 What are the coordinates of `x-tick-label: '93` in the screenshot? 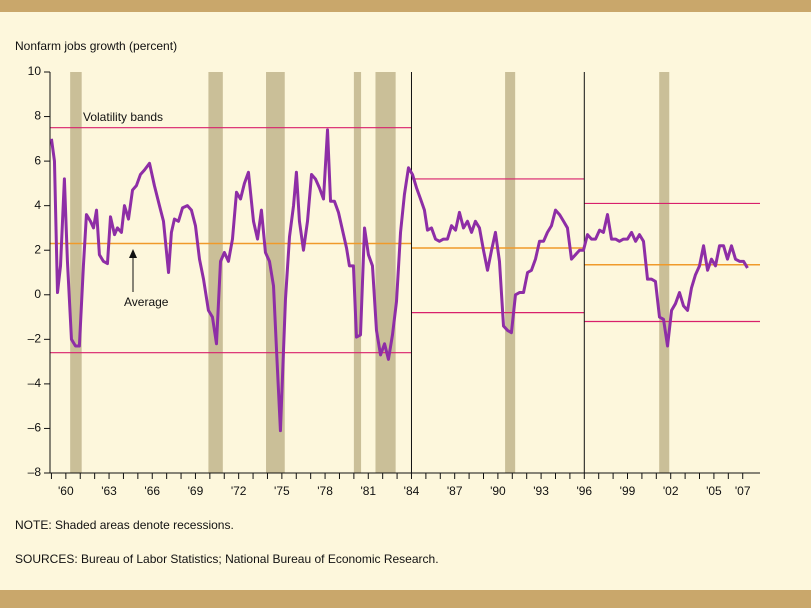 It's located at (541, 491).